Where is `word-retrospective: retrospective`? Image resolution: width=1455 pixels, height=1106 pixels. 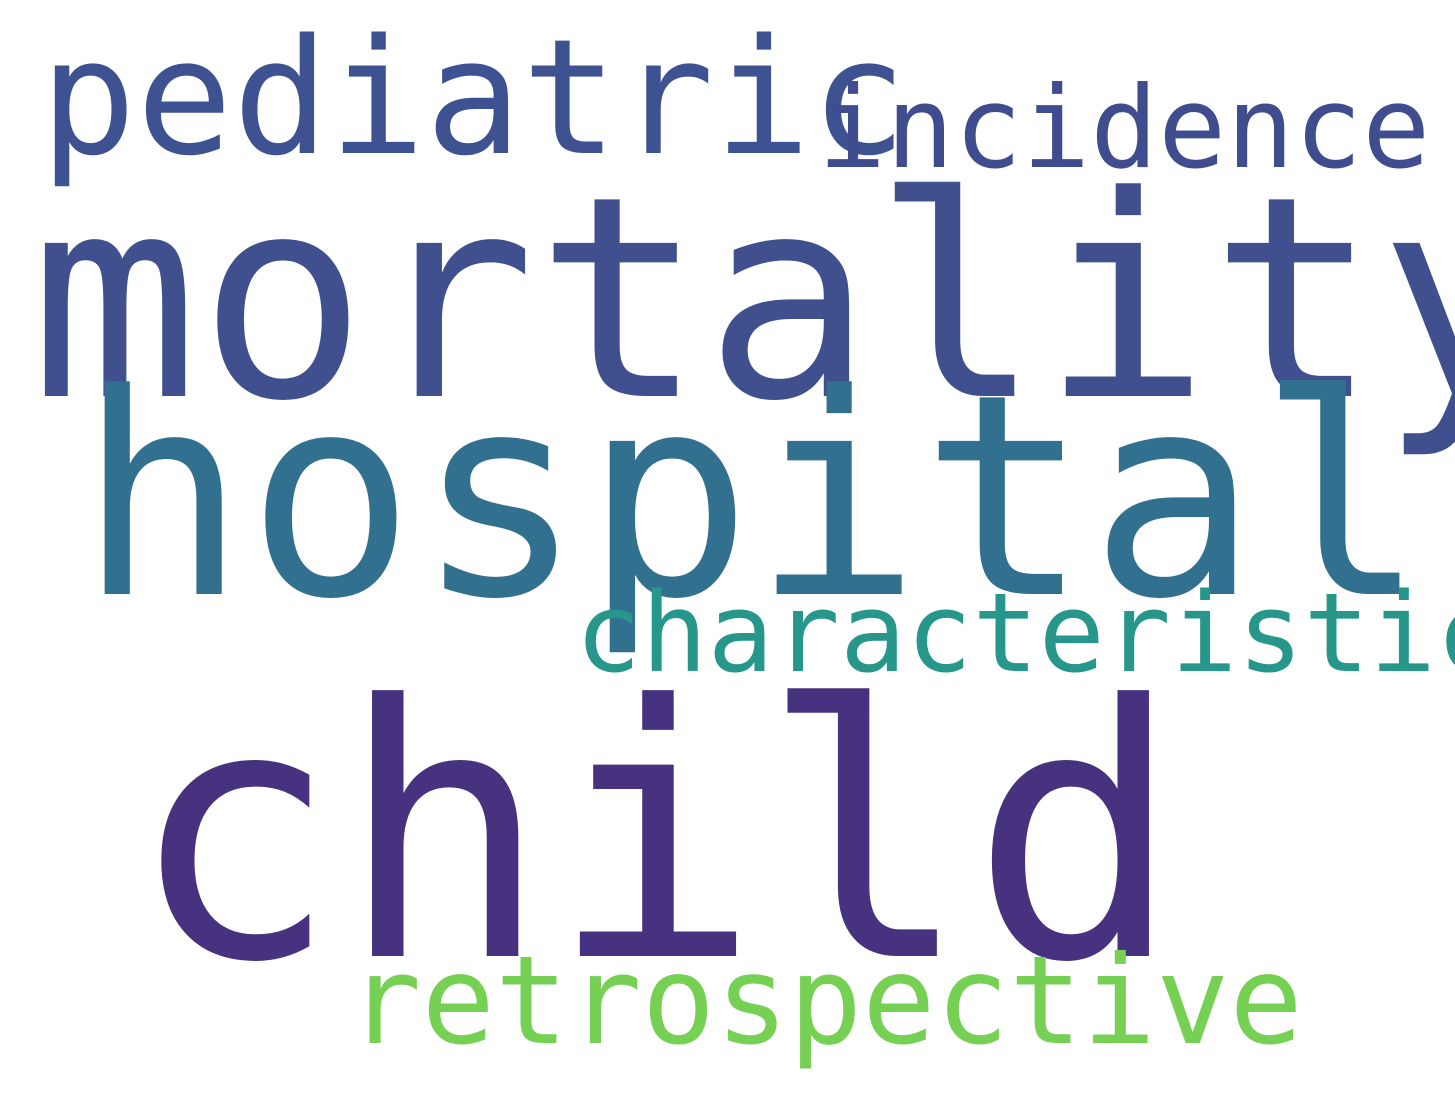
word-retrospective: retrospective is located at coordinates (825, 1001).